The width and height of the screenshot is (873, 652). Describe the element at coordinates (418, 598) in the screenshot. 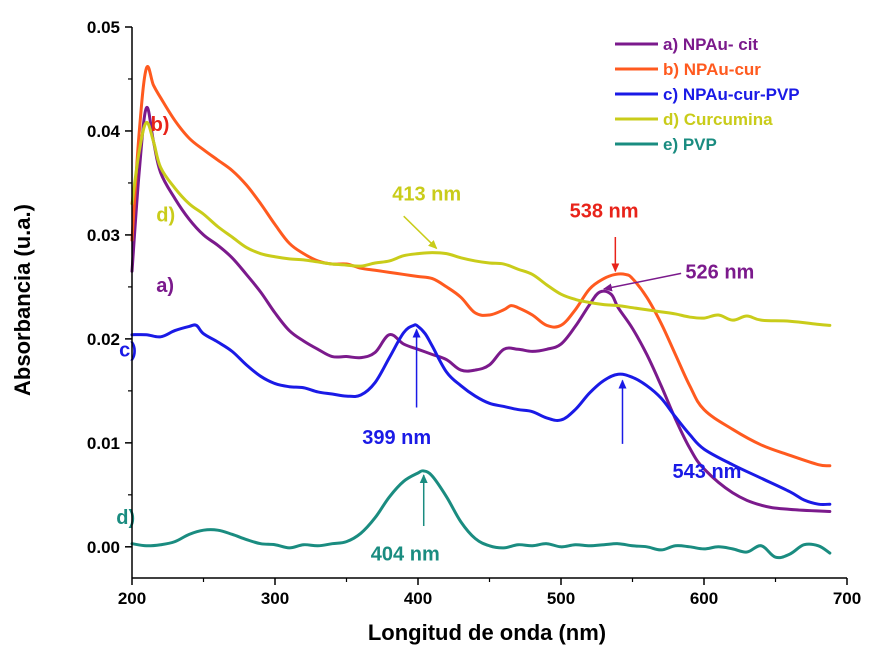

I see `x-tick-label: 400` at that location.